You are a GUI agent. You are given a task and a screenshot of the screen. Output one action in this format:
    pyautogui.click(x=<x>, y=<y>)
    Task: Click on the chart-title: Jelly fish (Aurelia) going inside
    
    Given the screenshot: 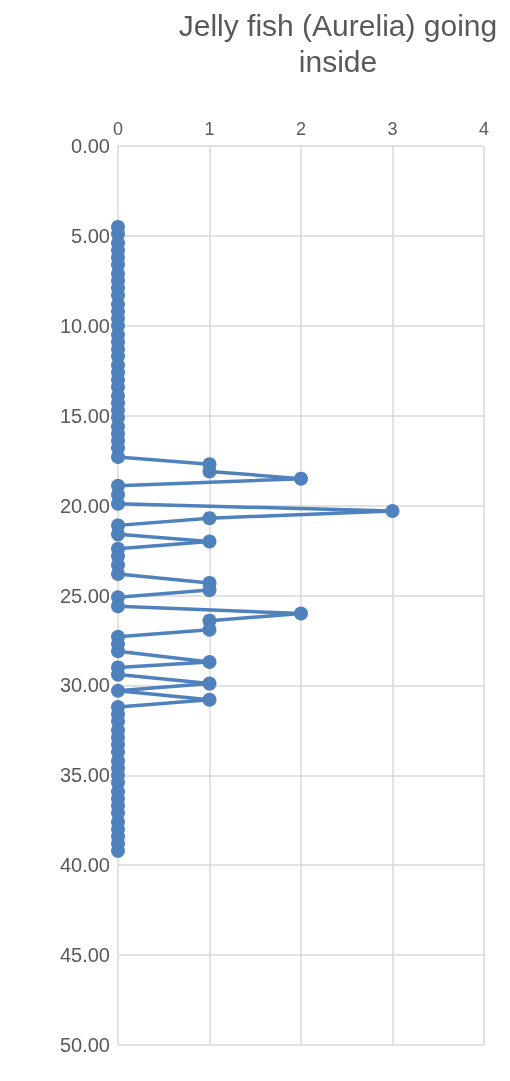 What is the action you would take?
    pyautogui.click(x=338, y=44)
    